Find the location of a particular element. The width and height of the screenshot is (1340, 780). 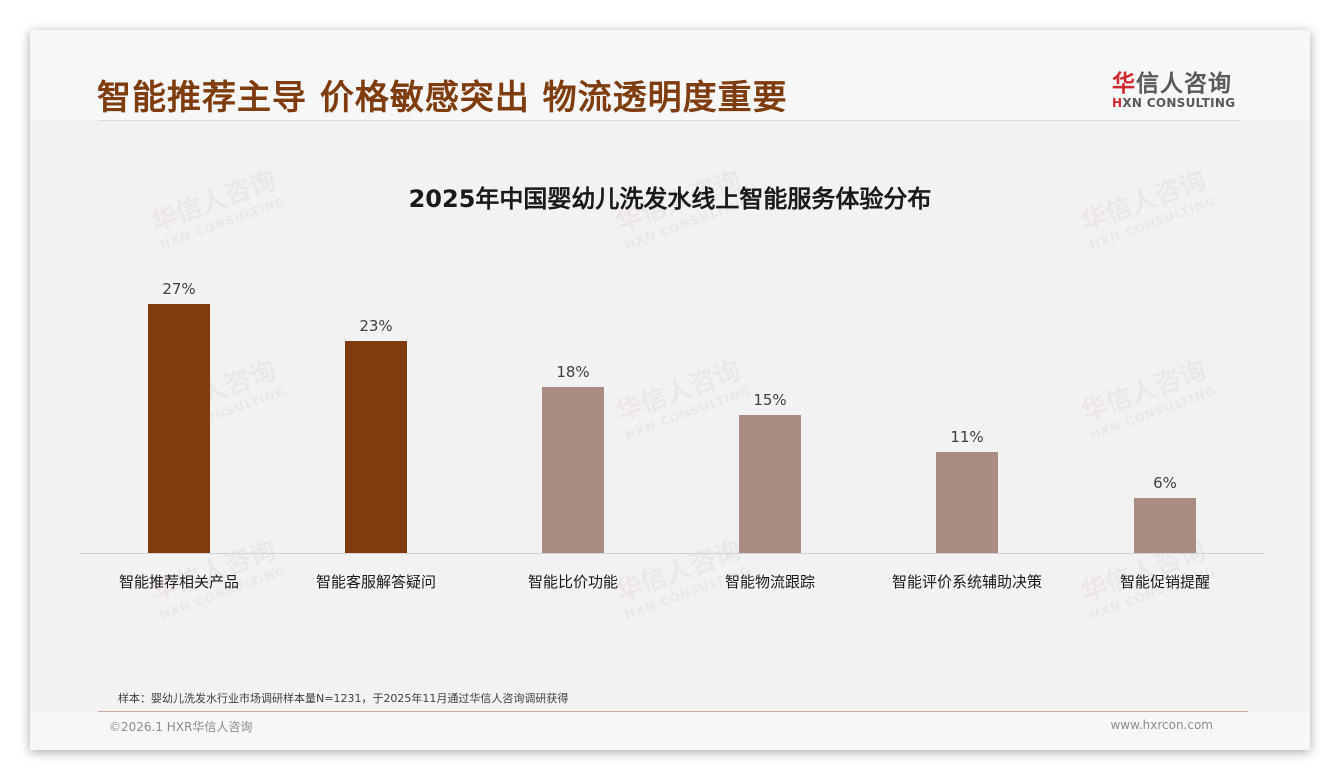

category-label: 智能比价功能 is located at coordinates (572, 582).